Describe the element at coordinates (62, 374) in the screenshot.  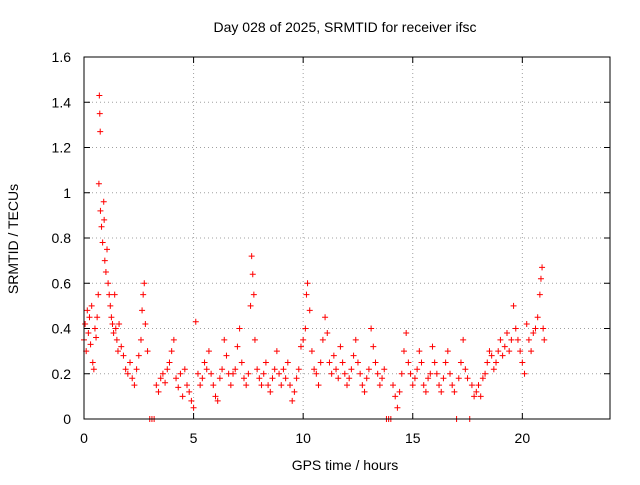
I see `y-tick-label: 0.2` at that location.